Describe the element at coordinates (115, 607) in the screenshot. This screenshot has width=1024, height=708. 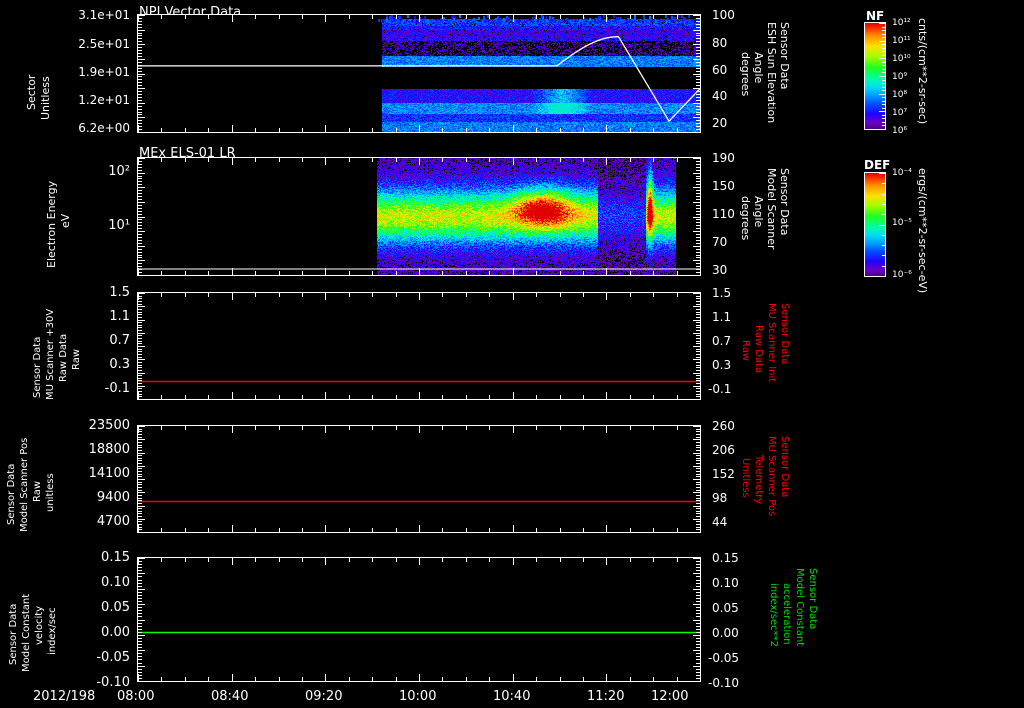
I see `panel-5-ytick-2: 0.05` at that location.